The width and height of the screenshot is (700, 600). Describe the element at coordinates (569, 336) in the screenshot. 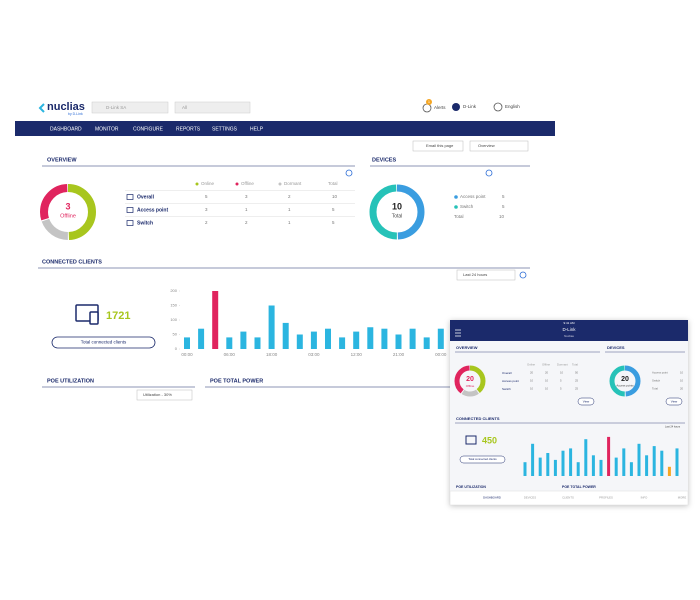

I see `tablet-subtitle: Nuclias` at that location.